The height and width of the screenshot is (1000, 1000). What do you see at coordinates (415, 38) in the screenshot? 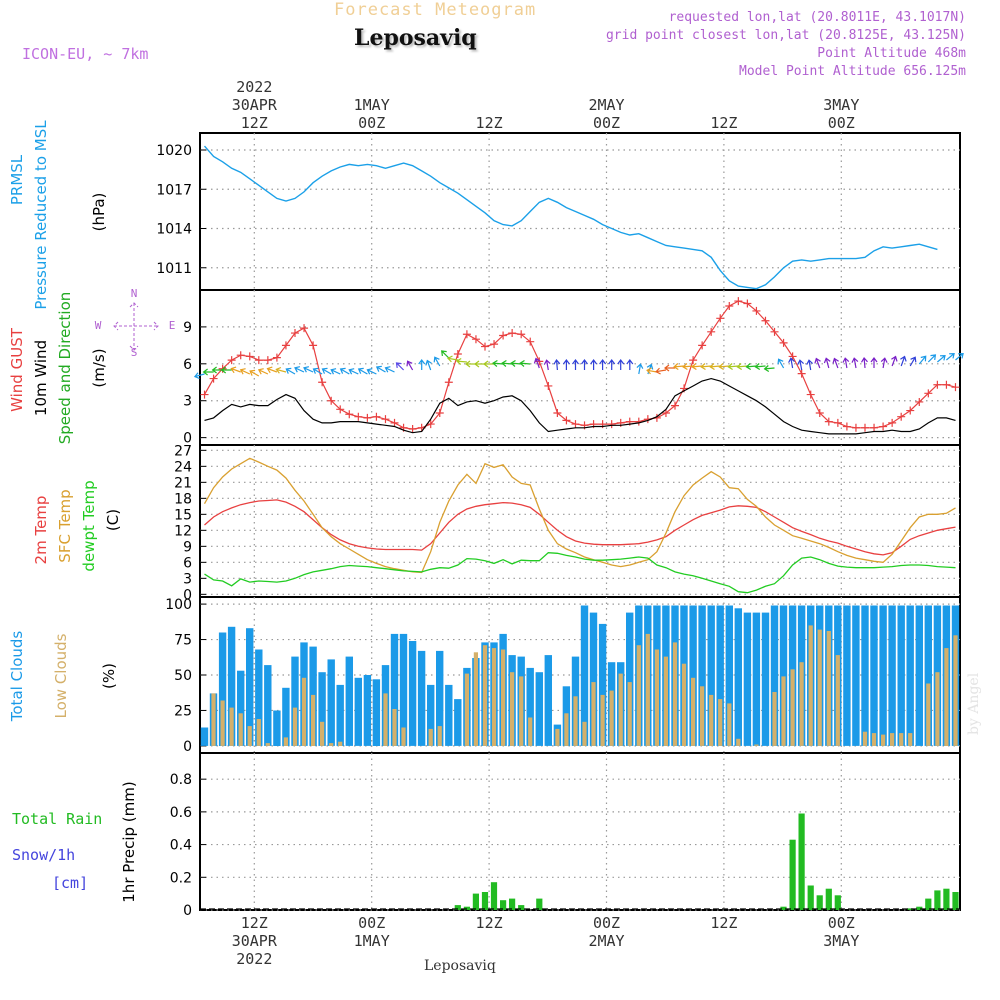
I see `location-title: Leposaviq` at bounding box center [415, 38].